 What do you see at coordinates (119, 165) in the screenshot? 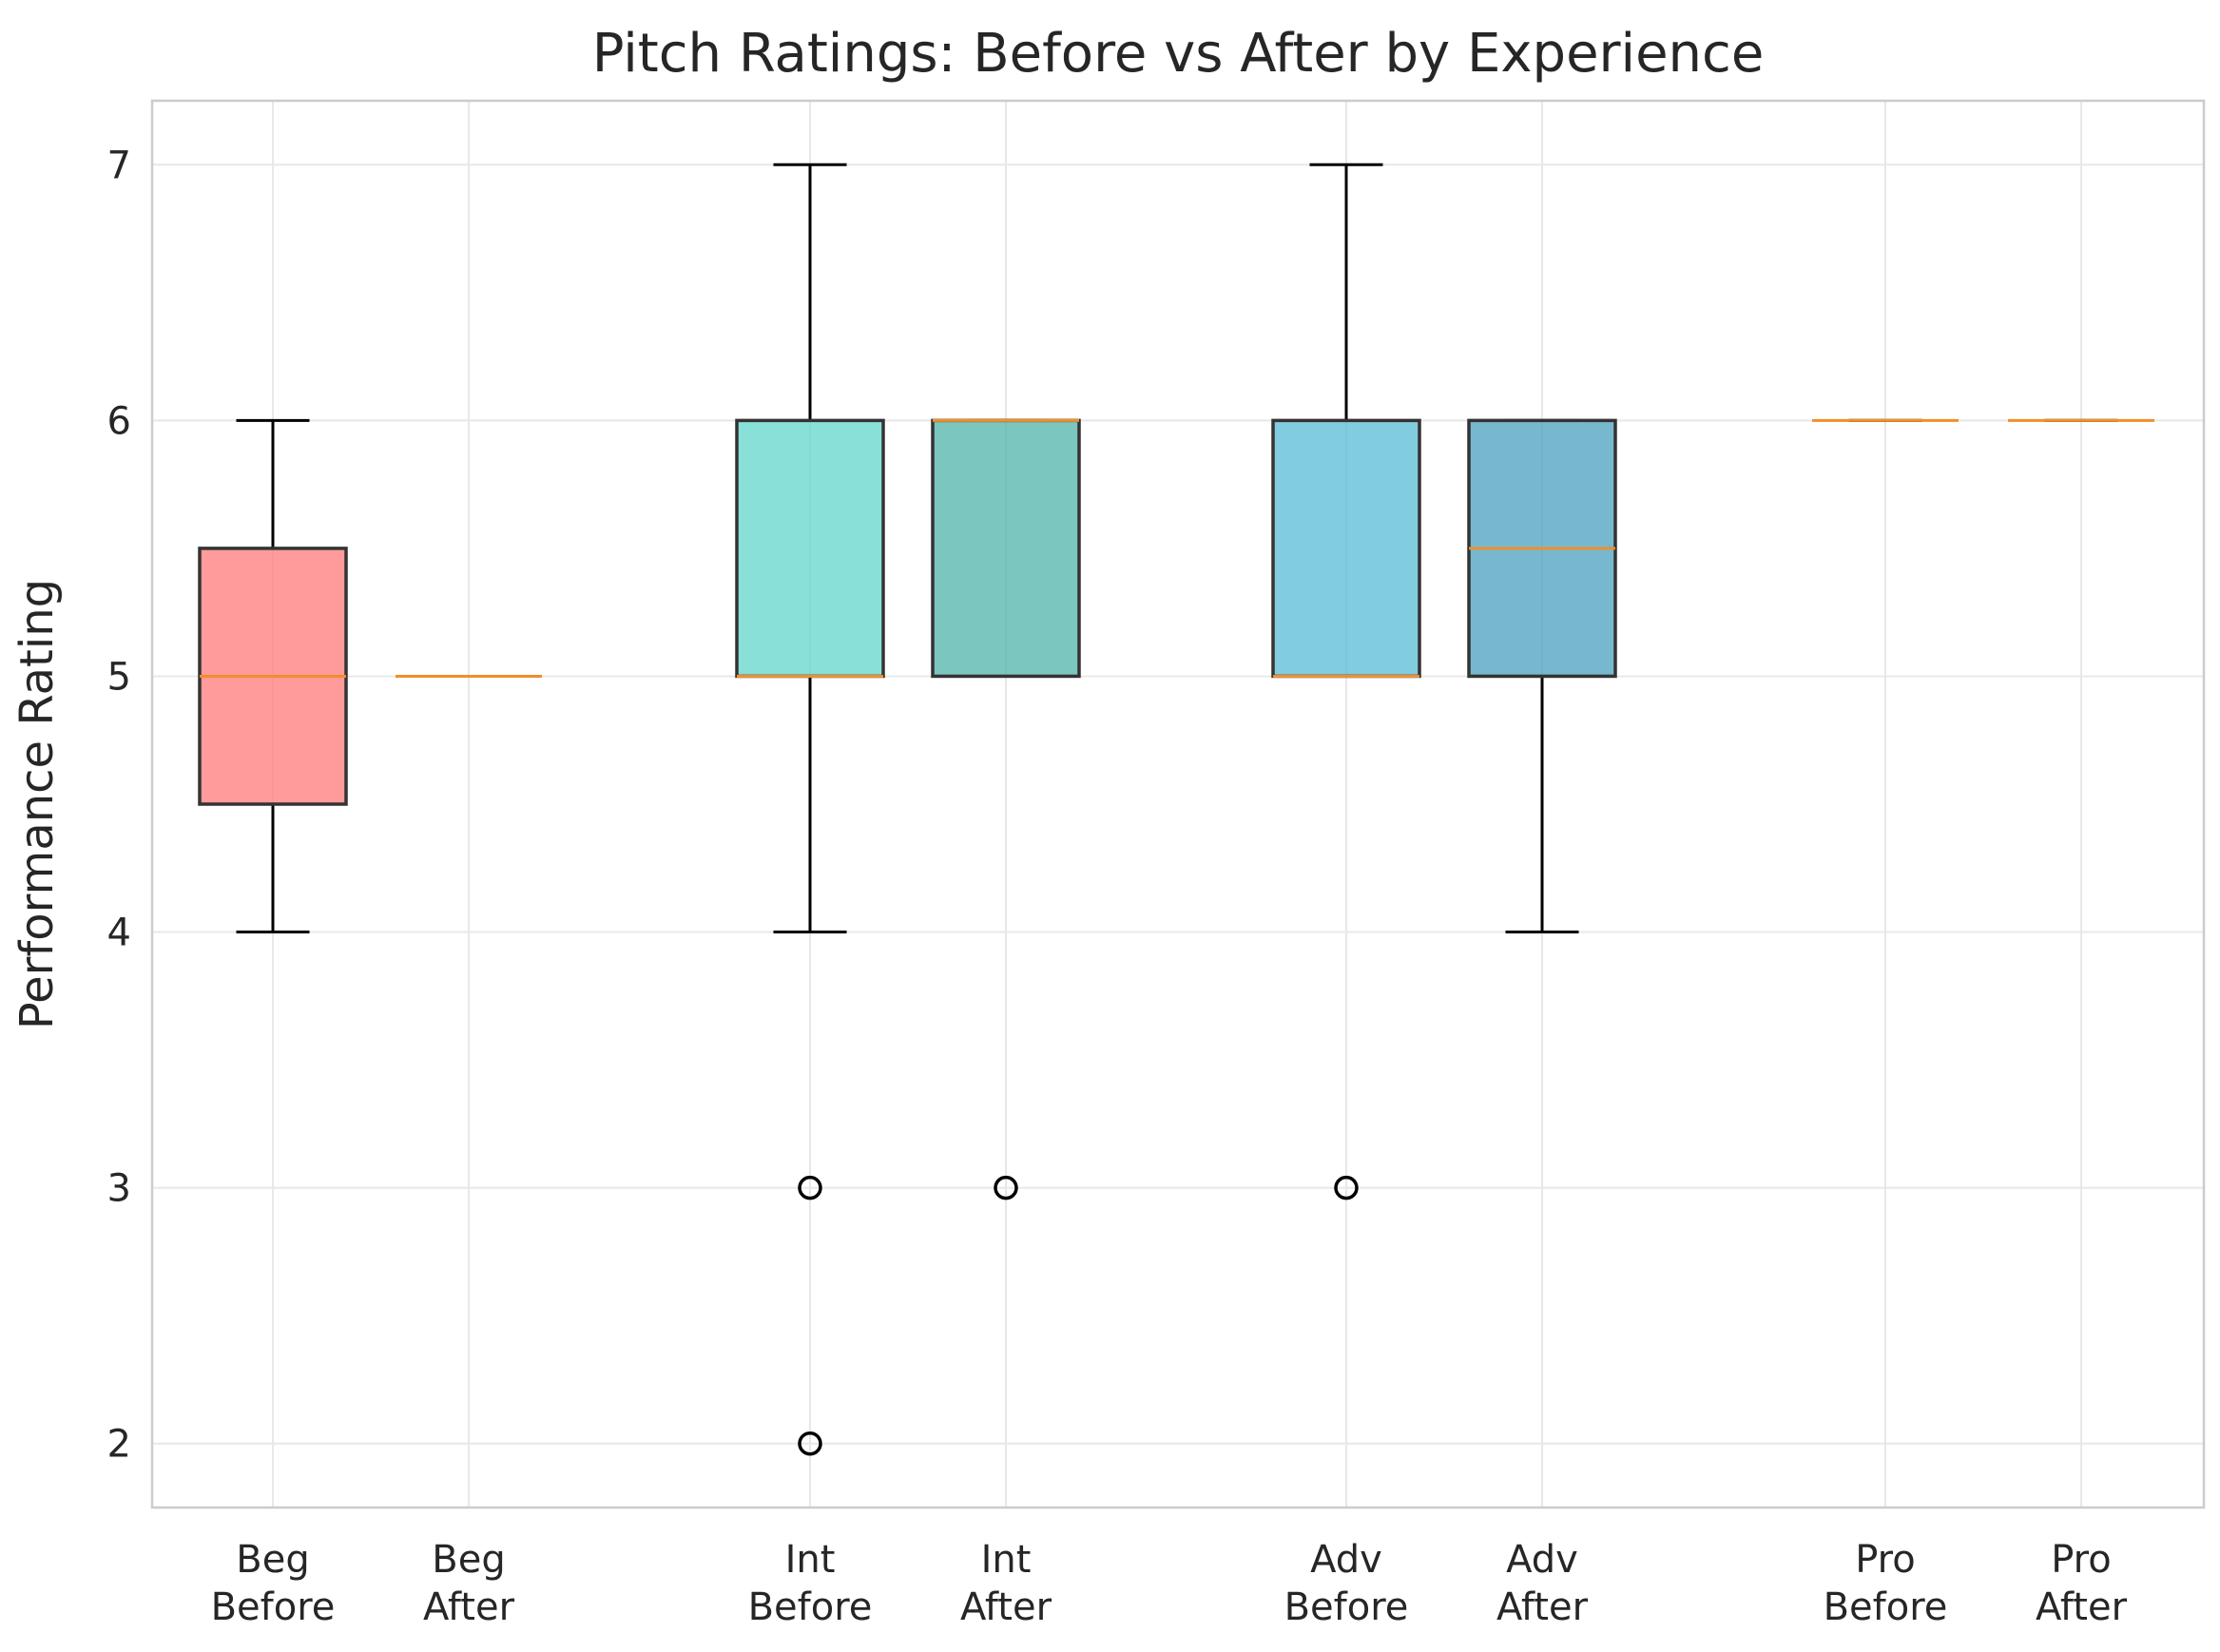
I see `y-tick-label: 7` at bounding box center [119, 165].